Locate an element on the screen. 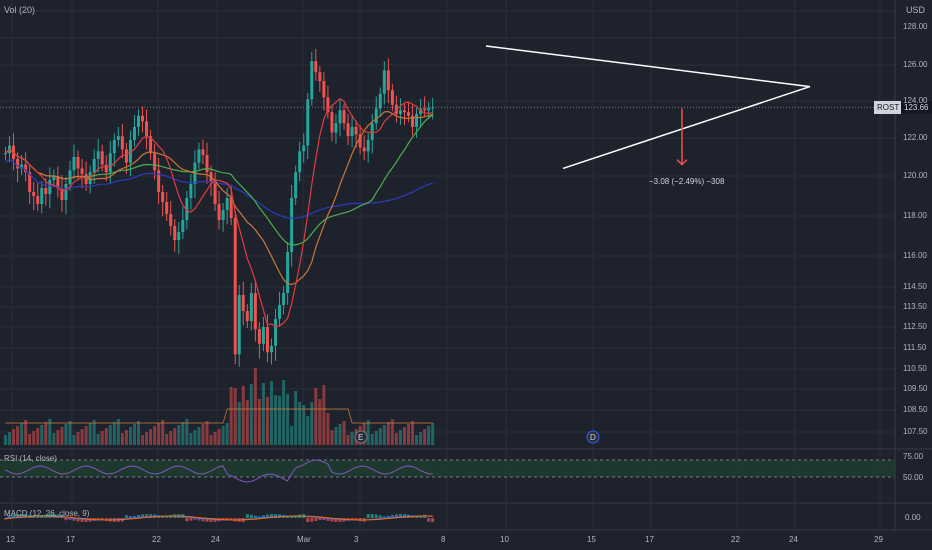  ma-long-line is located at coordinates (219, 188).